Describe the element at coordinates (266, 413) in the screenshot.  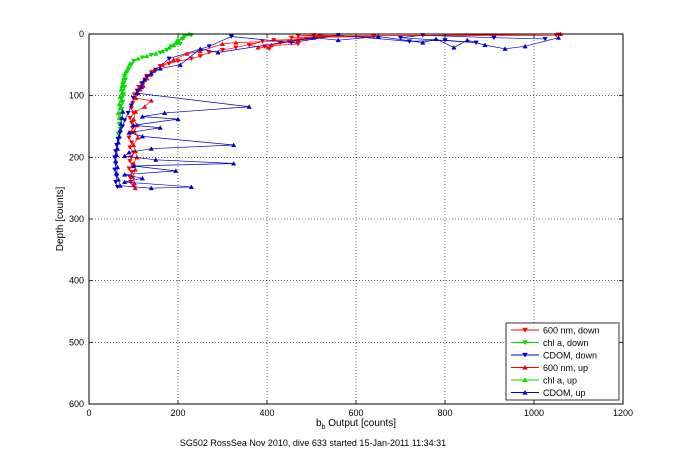
I see `x-tick-label: 400` at that location.